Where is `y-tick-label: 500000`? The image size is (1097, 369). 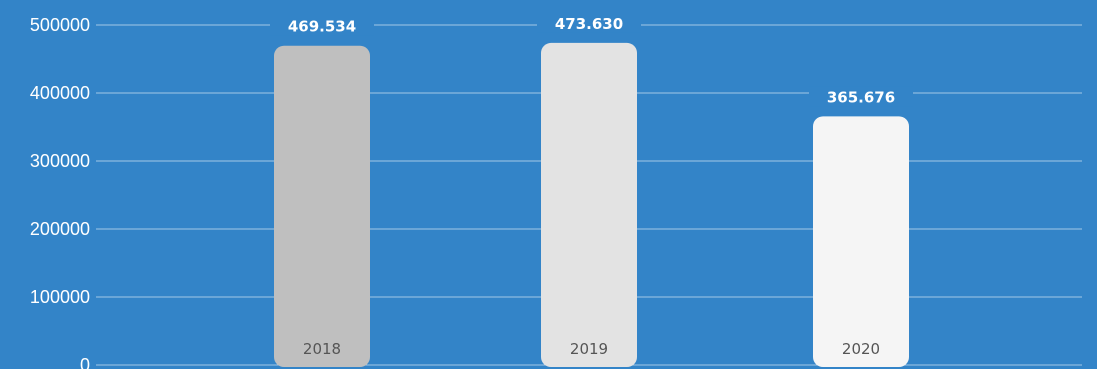
y-tick-label: 500000 is located at coordinates (60, 25).